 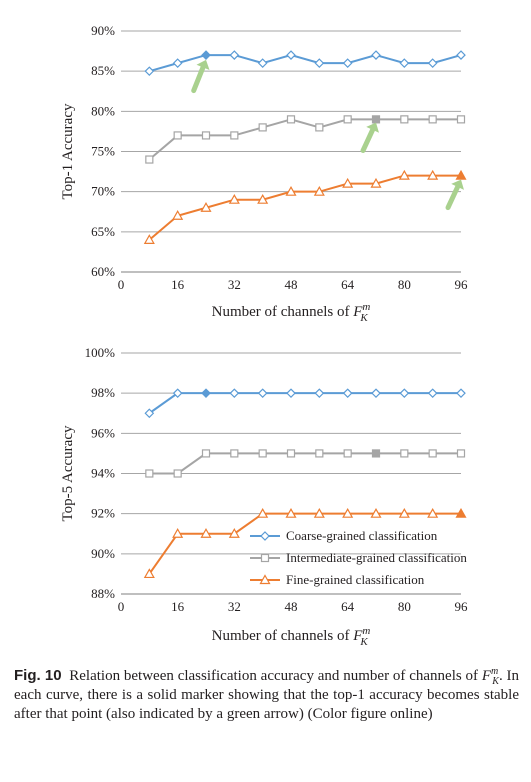 I want to click on y-tick-label: 88%, so click(x=103, y=593).